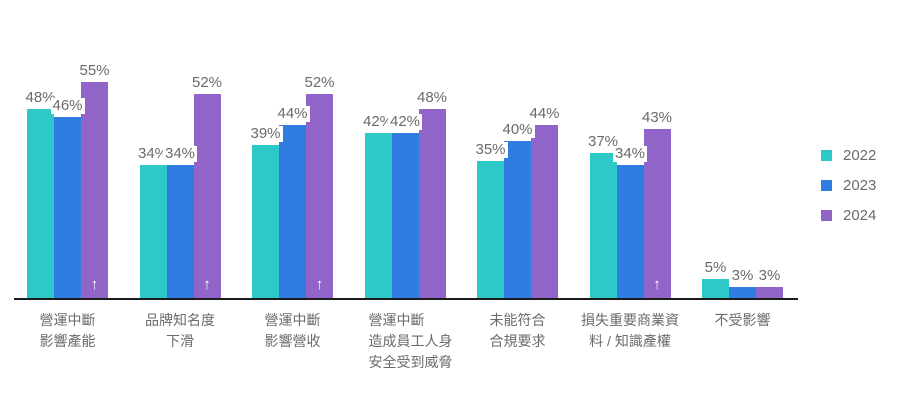 The image size is (900, 407). I want to click on category-label: 營運中斷 影響產能, so click(67, 330).